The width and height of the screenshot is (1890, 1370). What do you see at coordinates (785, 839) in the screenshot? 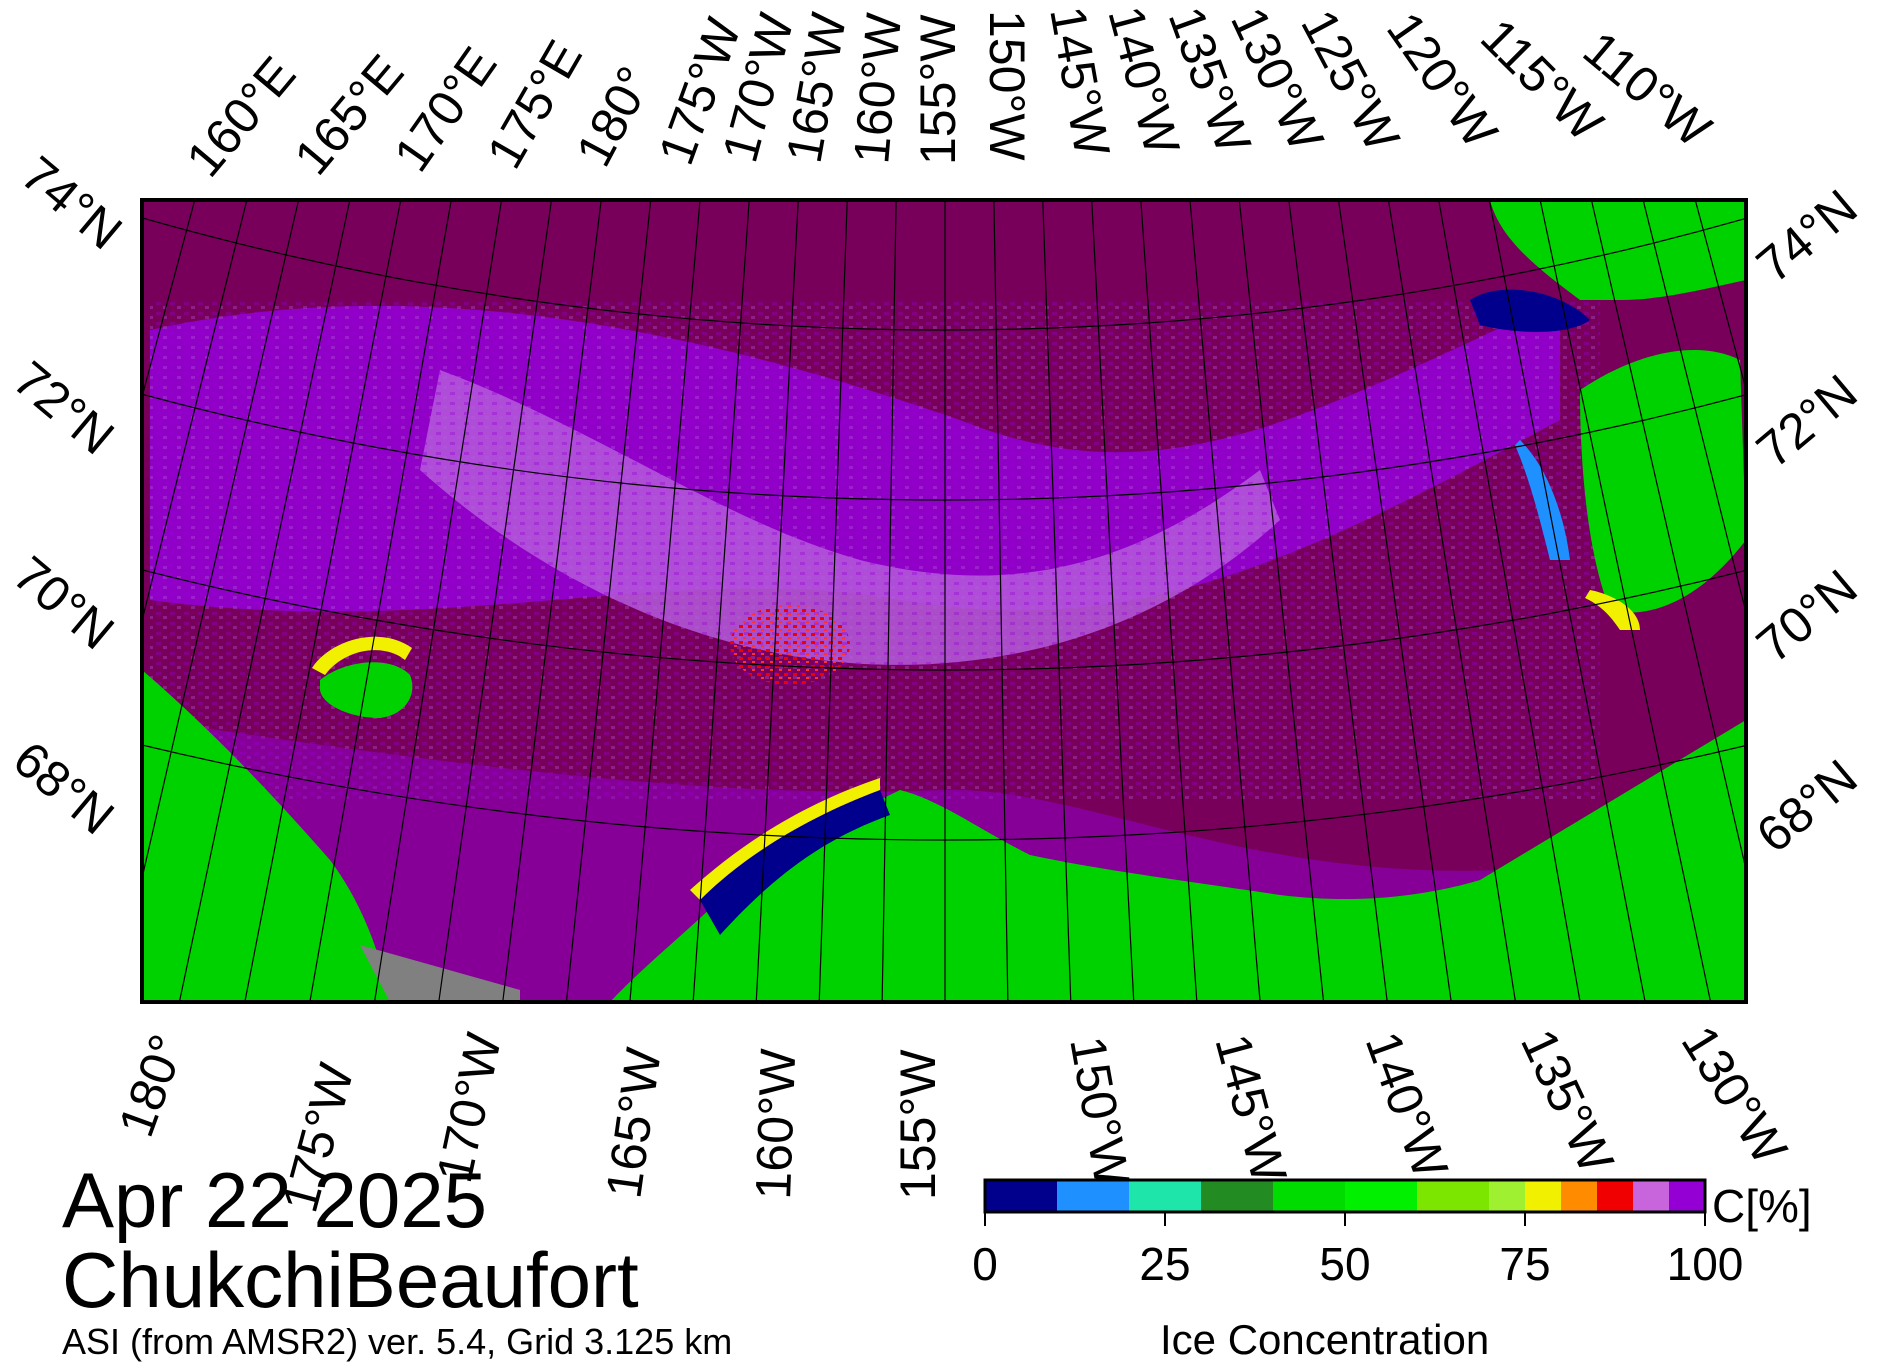
I see `polynya-alaska-edge` at bounding box center [785, 839].